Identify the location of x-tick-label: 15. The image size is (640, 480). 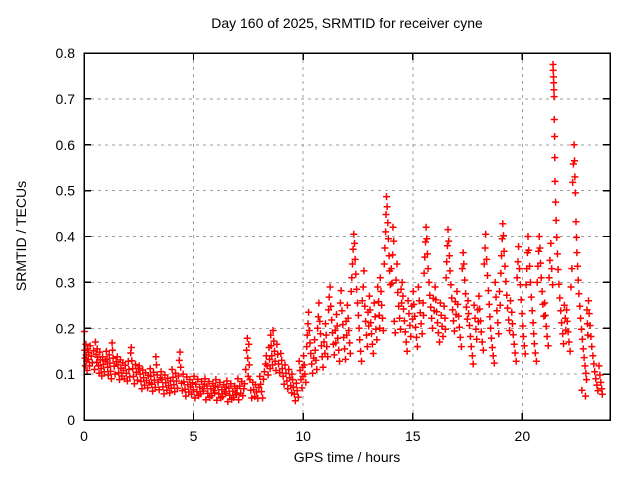
(413, 436).